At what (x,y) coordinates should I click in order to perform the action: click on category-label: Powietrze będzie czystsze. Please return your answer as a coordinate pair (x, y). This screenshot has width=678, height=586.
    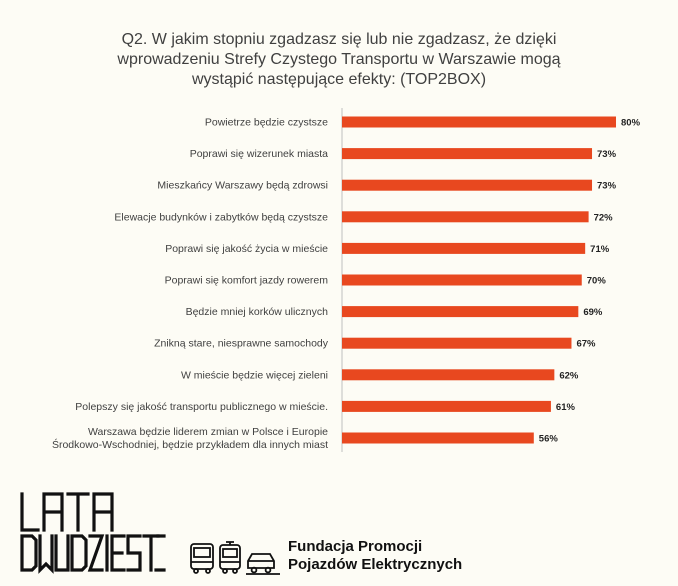
    Looking at the image, I should click on (266, 123).